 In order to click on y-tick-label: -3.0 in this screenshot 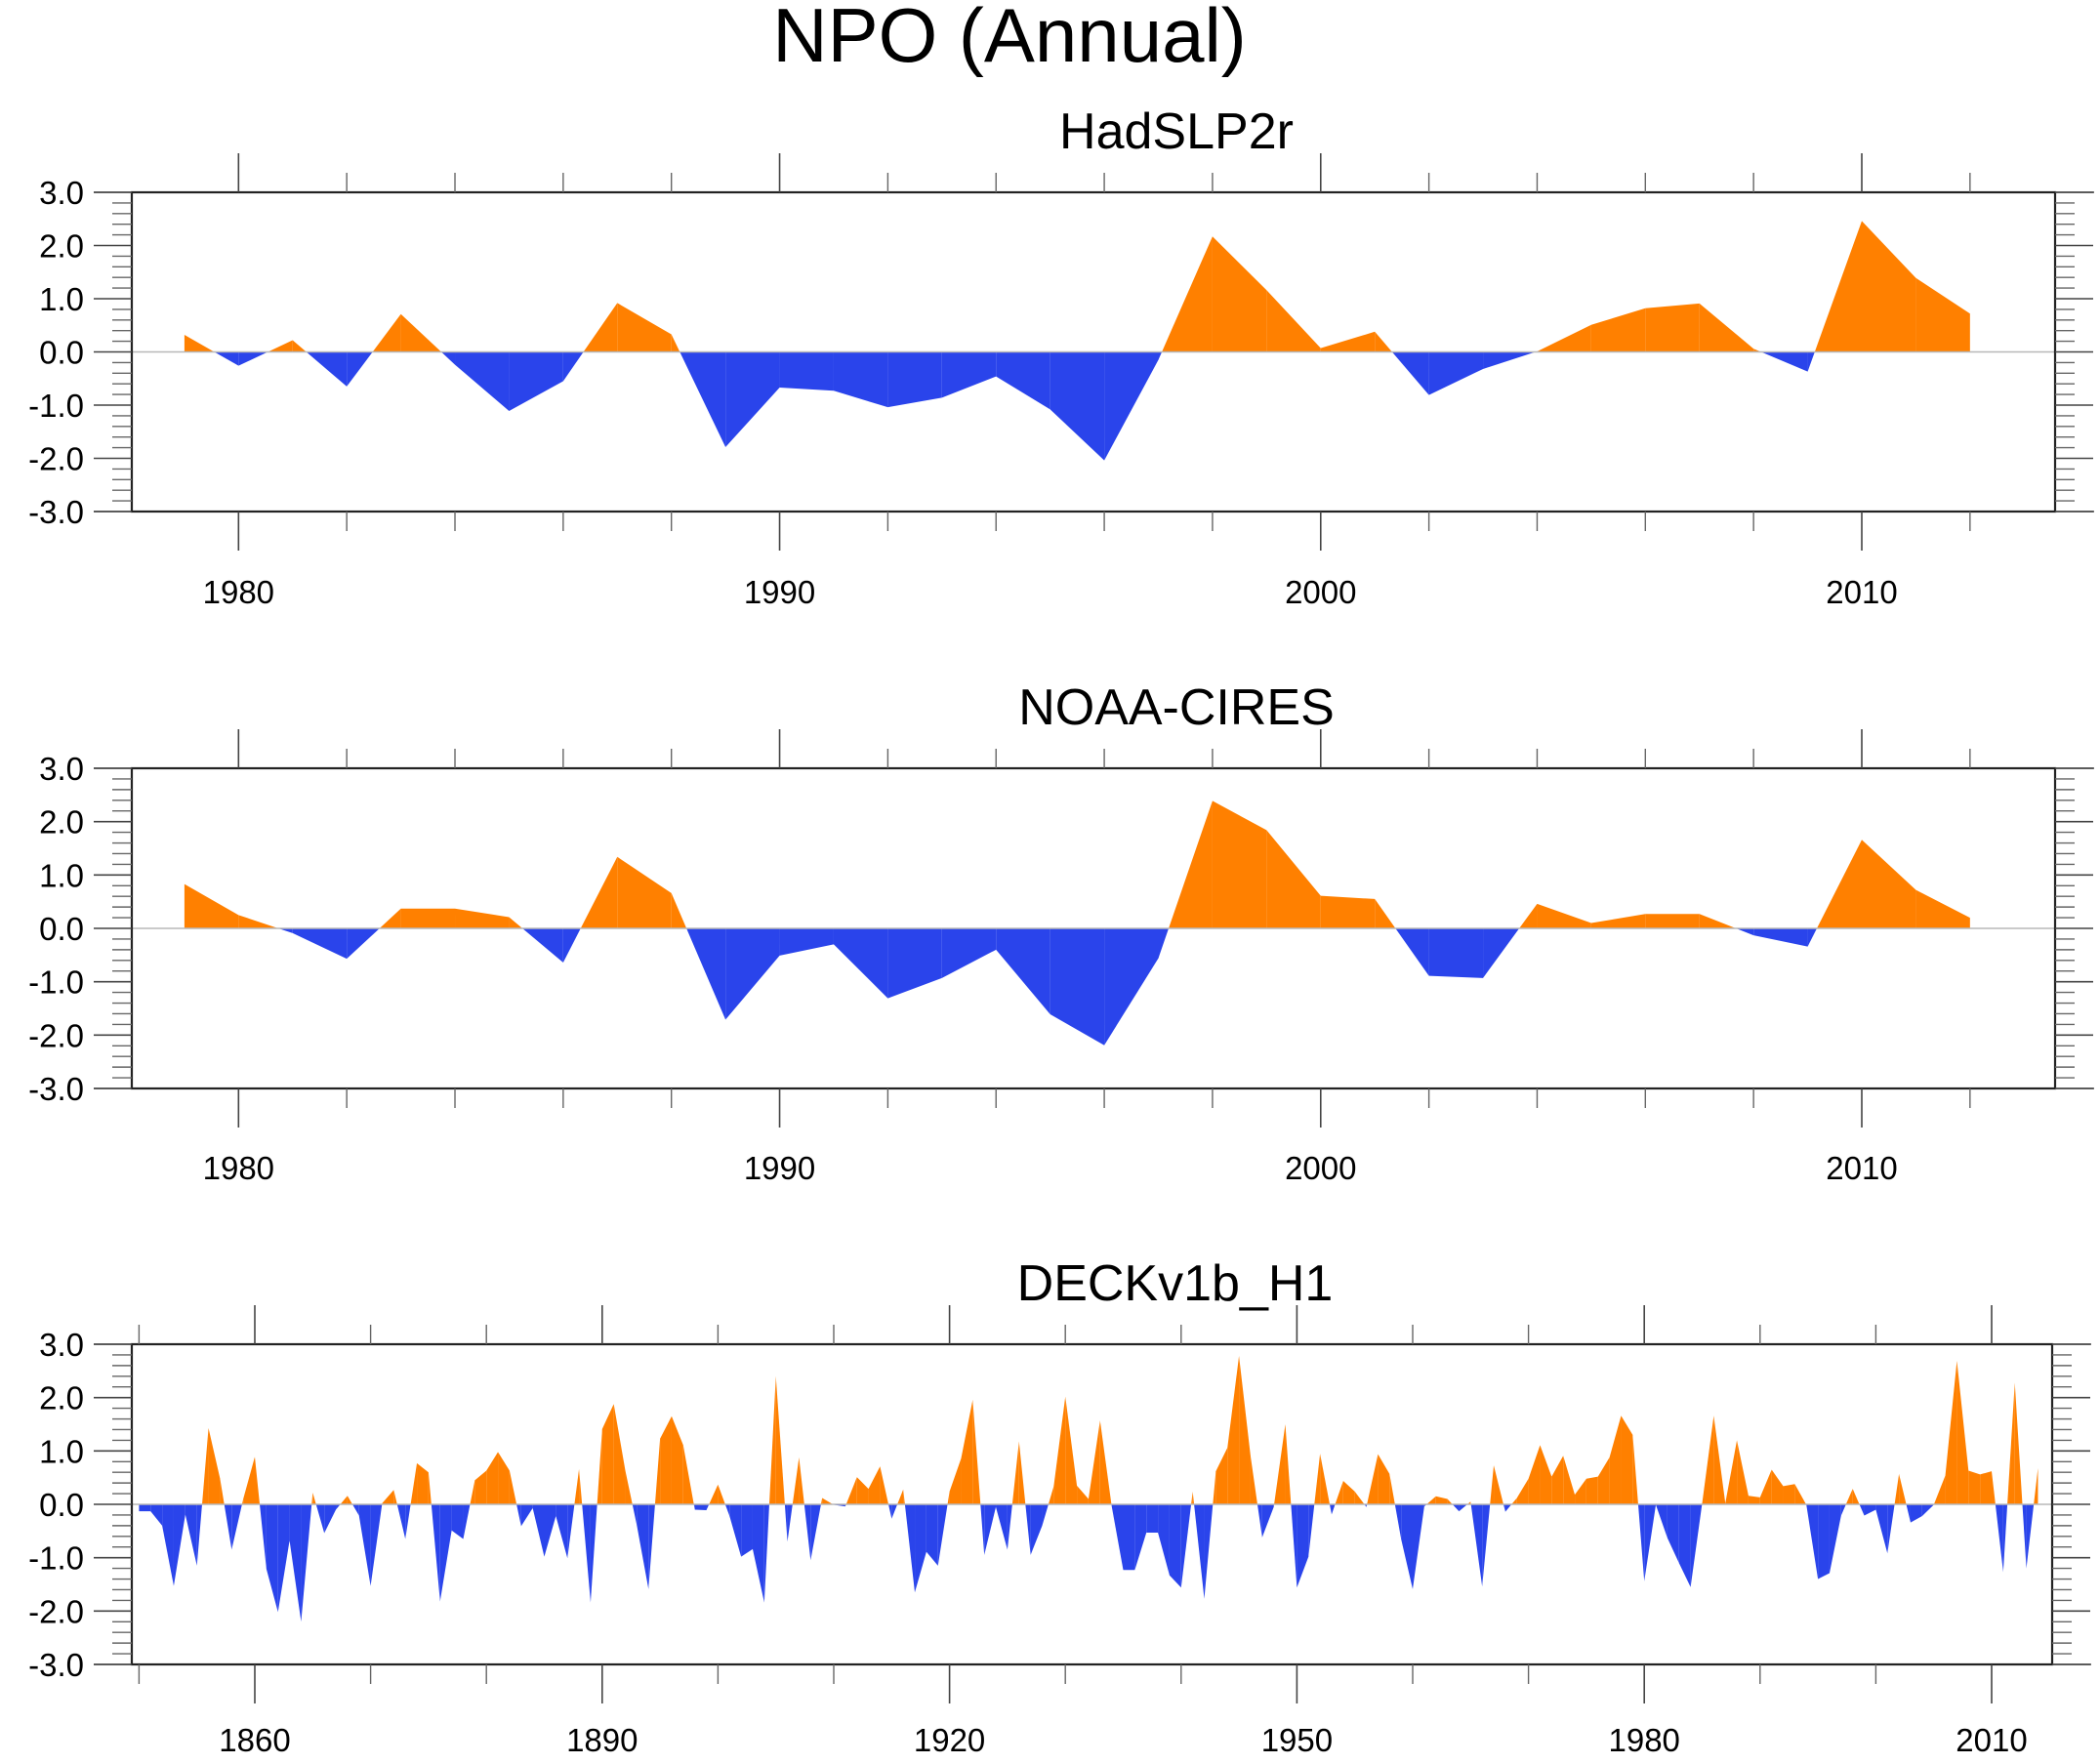, I will do `click(56, 1665)`.